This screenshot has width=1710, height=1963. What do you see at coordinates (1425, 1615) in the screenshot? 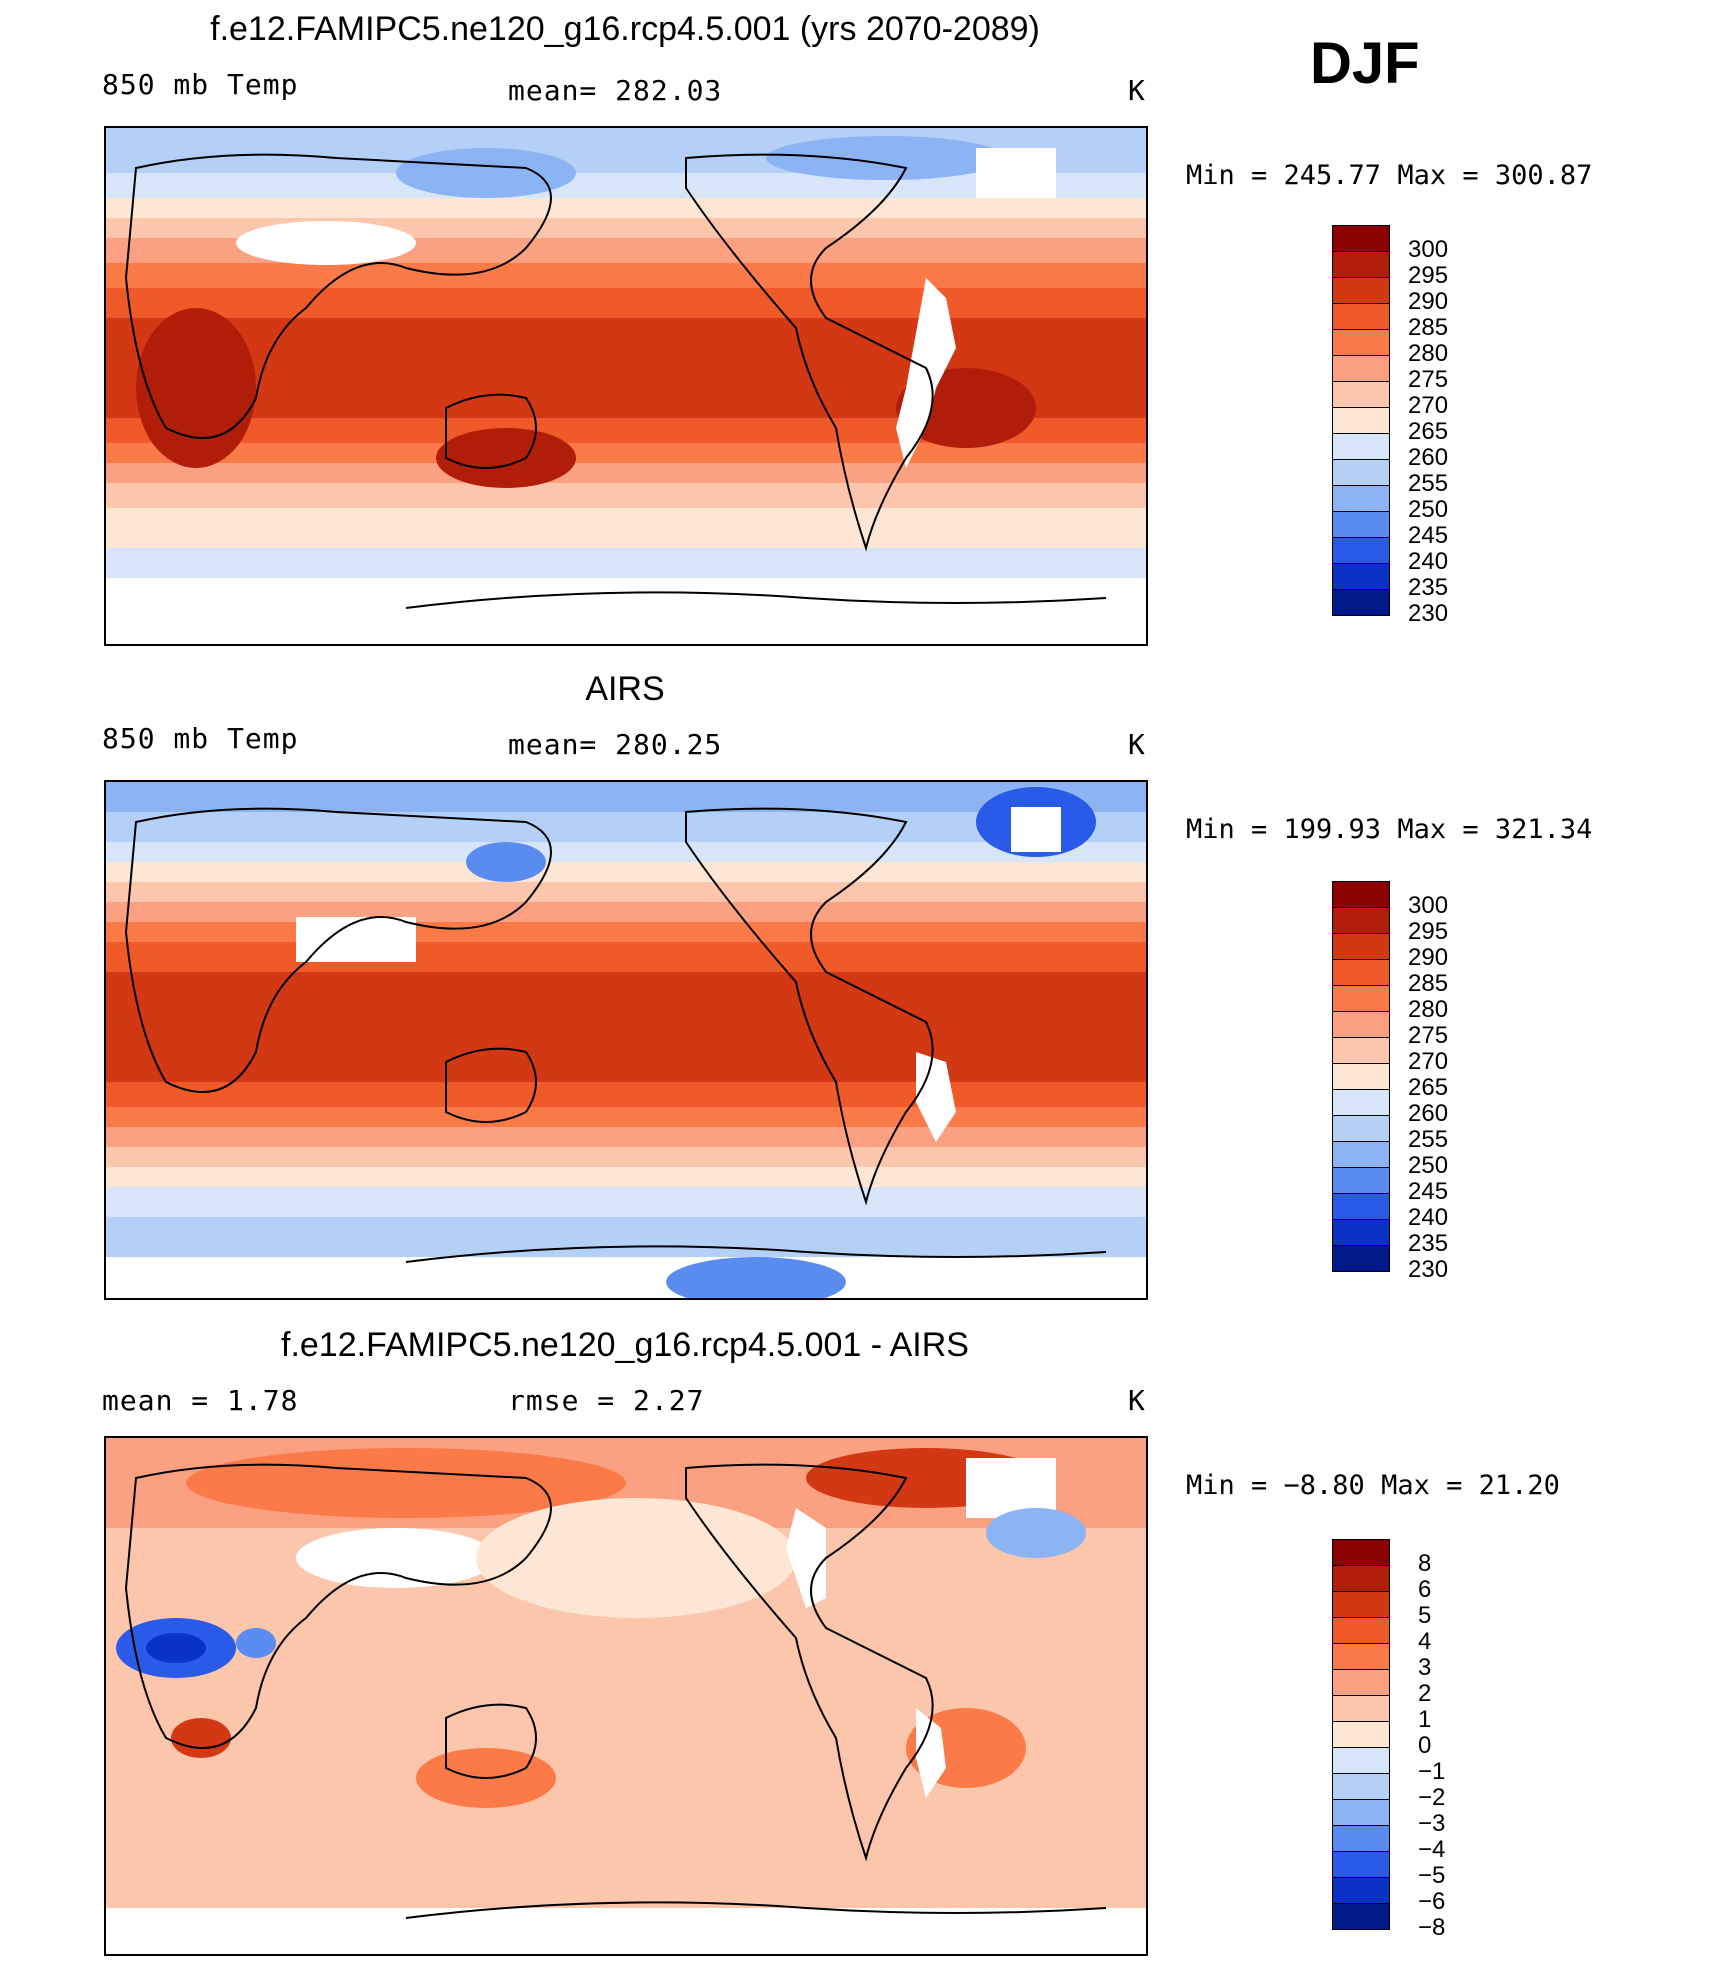
I see `colorbar-tick-label: 5` at bounding box center [1425, 1615].